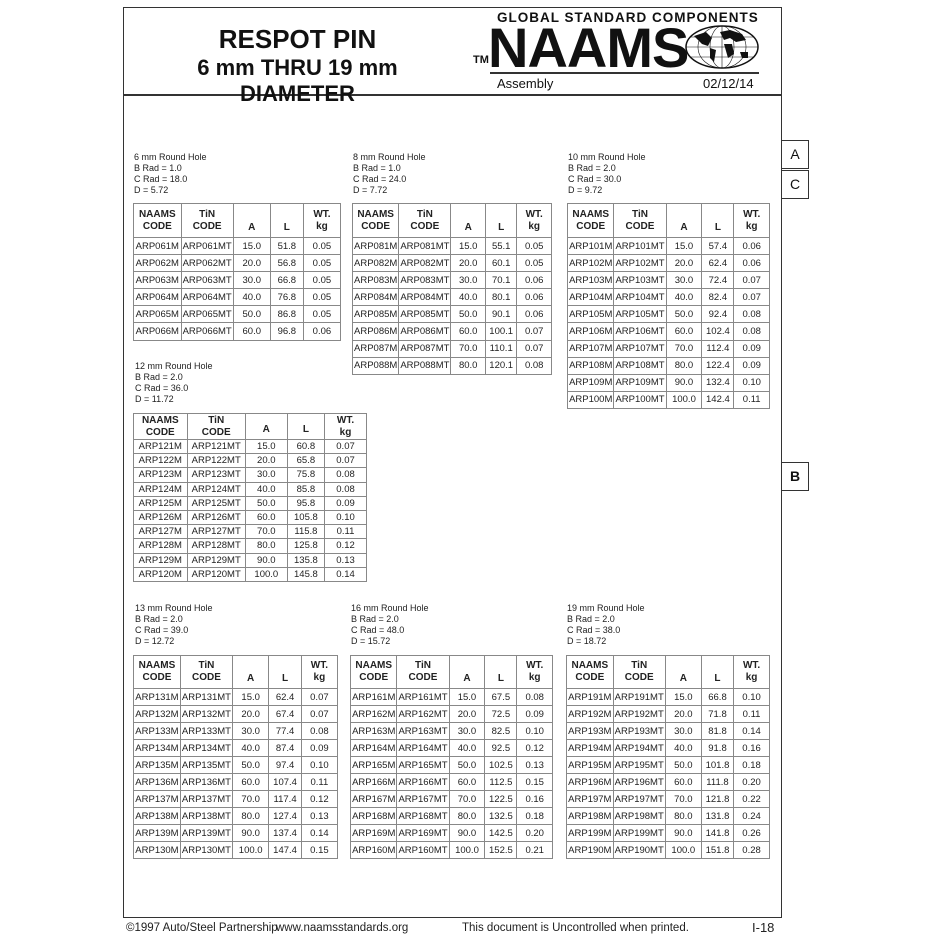 Image resolution: width=940 pixels, height=940 pixels. Describe the element at coordinates (373, 850) in the screenshot. I see `table-cell: ARP160M` at that location.